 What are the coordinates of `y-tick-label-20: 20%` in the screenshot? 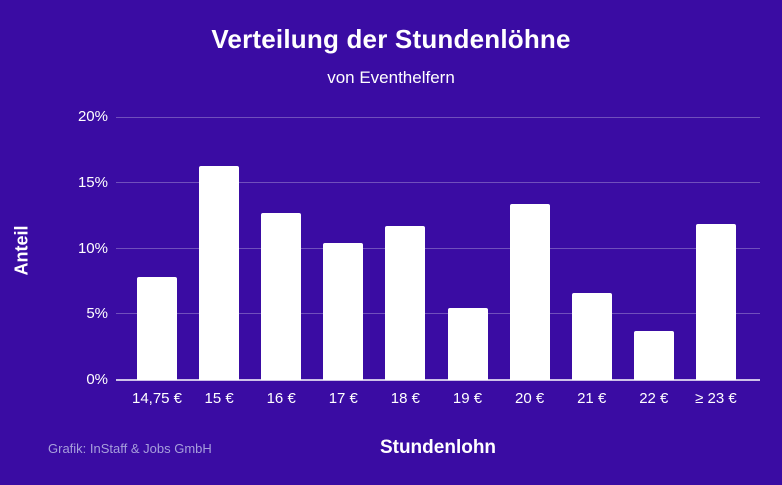 It's located at (92, 116).